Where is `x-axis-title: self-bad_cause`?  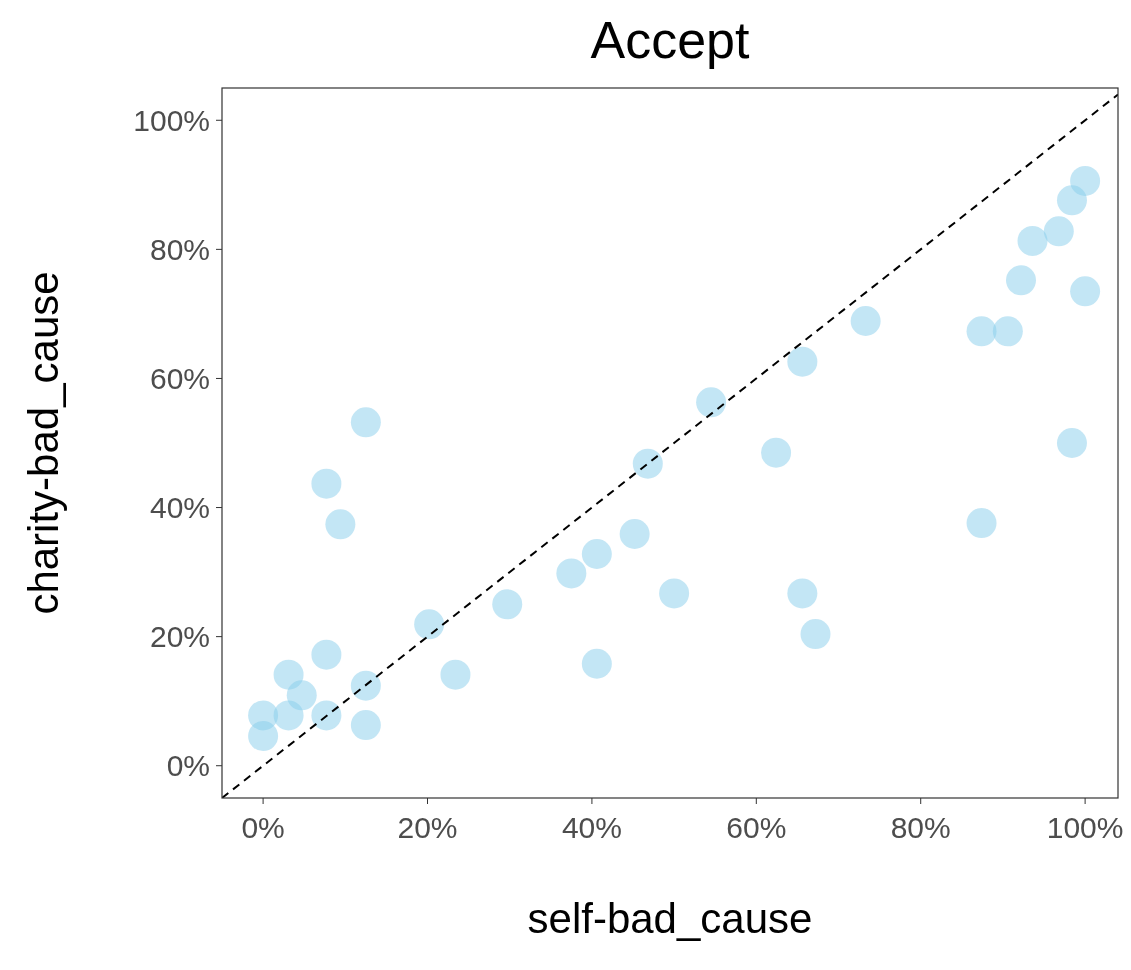
x-axis-title: self-bad_cause is located at coordinates (670, 918).